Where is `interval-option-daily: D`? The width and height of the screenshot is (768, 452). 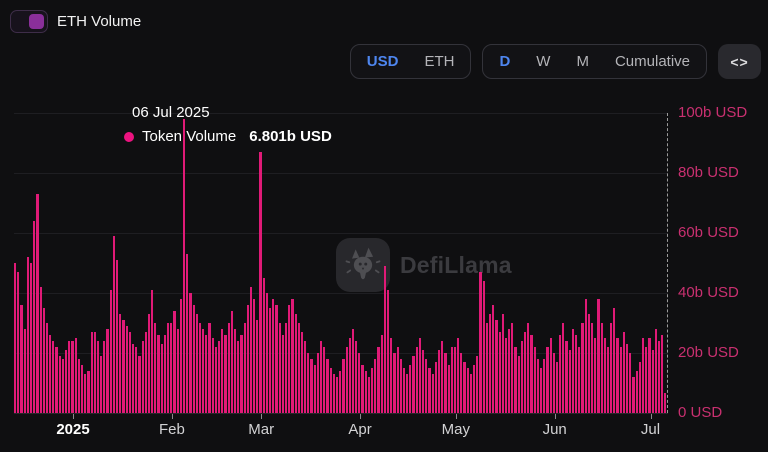
interval-option-daily: D is located at coordinates (505, 61).